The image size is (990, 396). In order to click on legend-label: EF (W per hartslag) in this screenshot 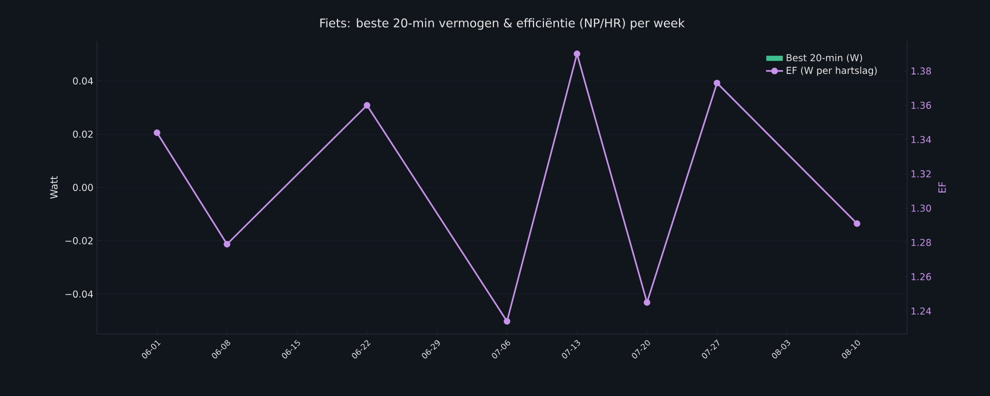, I will do `click(831, 71)`.